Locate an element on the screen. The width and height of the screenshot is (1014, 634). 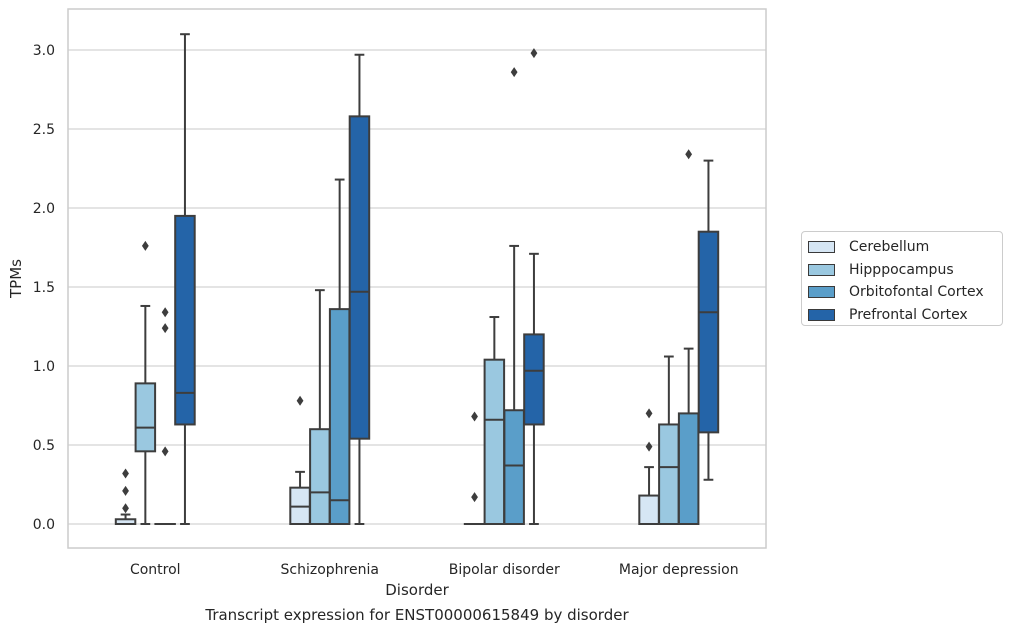
legend-label: Hipppocampus is located at coordinates (901, 269).